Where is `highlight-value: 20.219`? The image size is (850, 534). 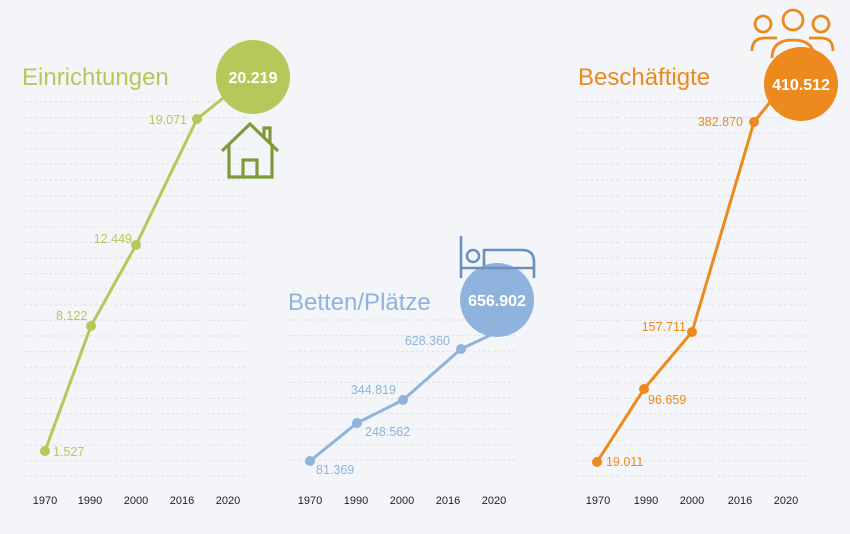 highlight-value: 20.219 is located at coordinates (253, 78).